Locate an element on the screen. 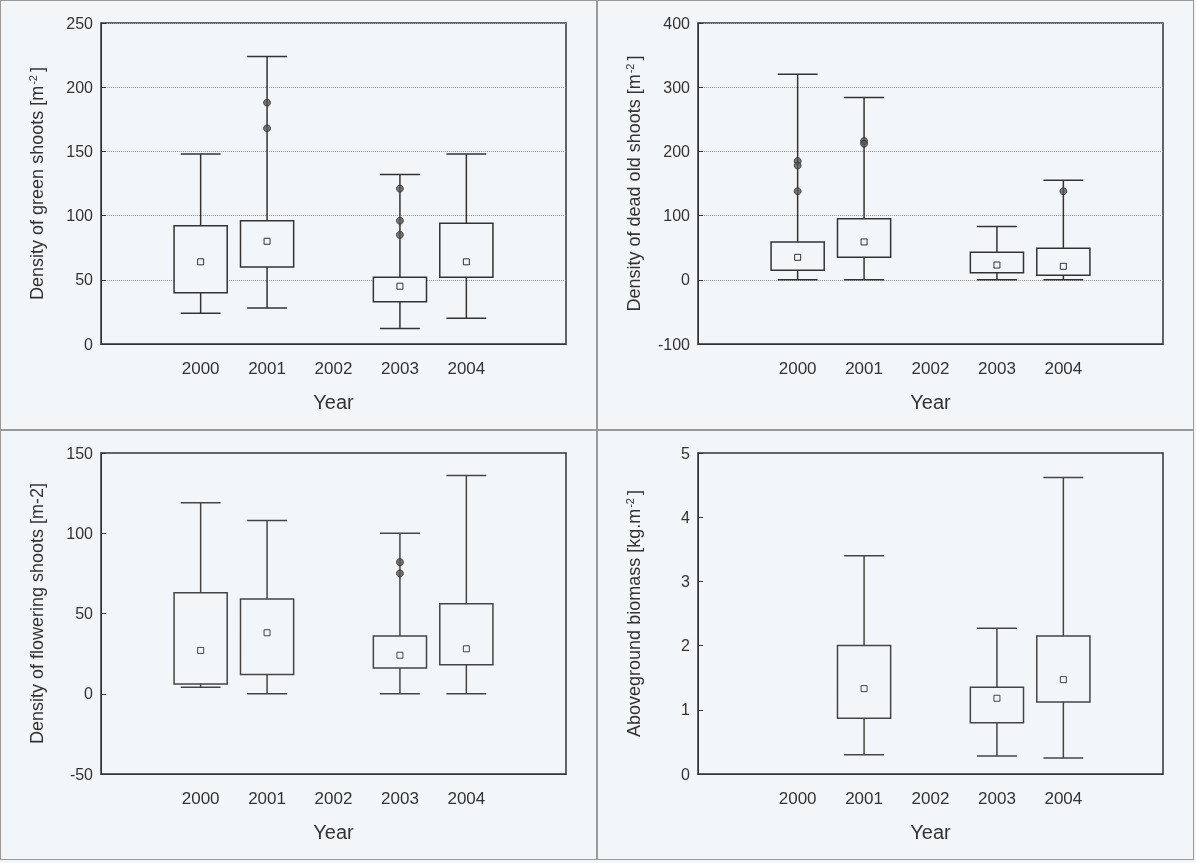 This screenshot has height=863, width=1196. y-tick-label: -100 is located at coordinates (674, 344).